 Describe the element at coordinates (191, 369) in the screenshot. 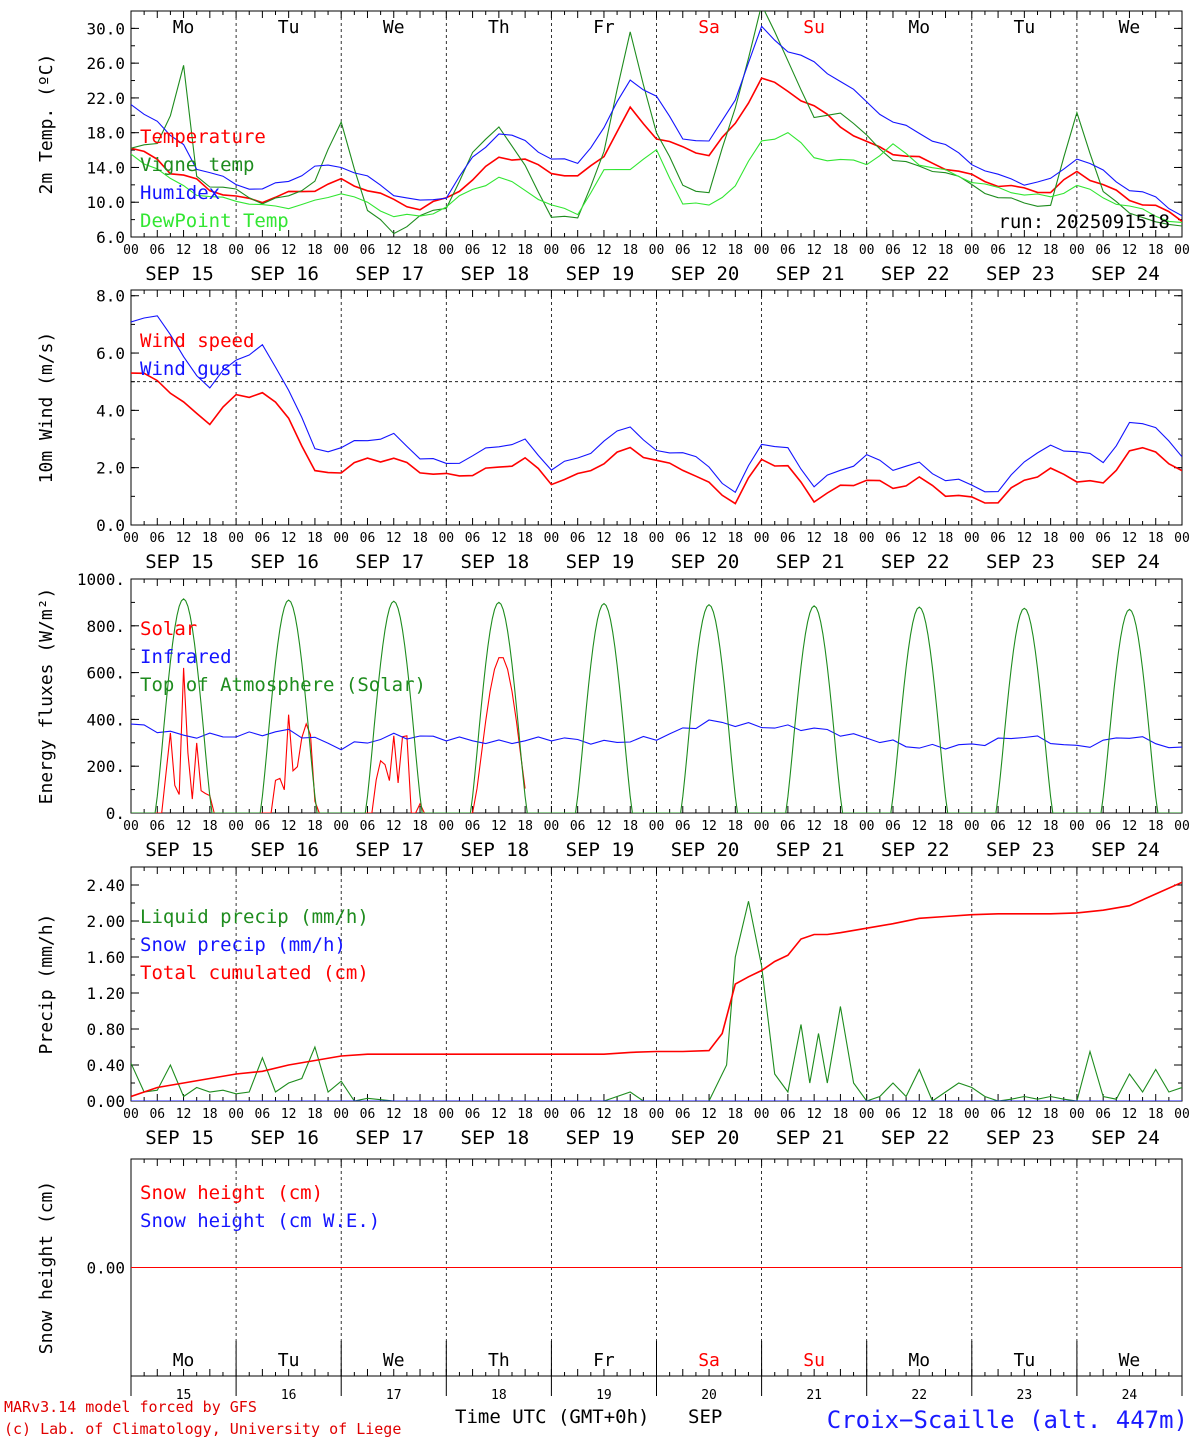

I see `legend-entry: Wind gust` at that location.